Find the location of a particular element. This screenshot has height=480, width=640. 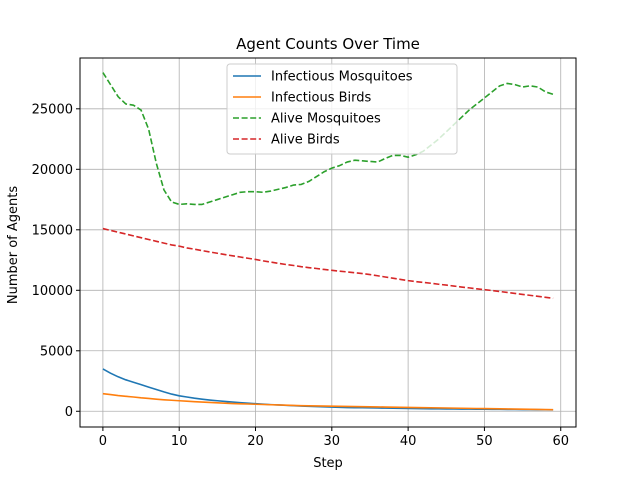

chart-title: Agent Counts Over Time is located at coordinates (328, 44).